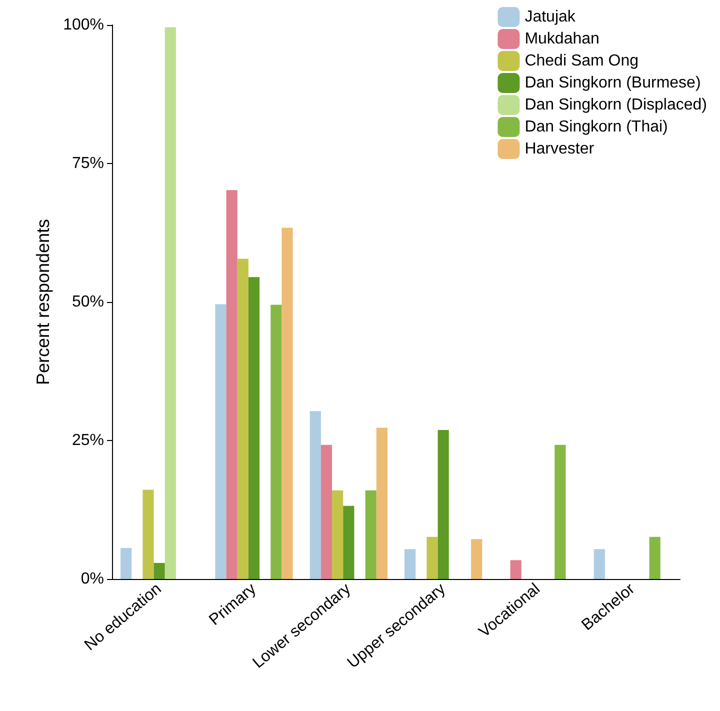 This screenshot has width=720, height=711. Describe the element at coordinates (88, 440) in the screenshot. I see `y-tick-label: 25%` at that location.